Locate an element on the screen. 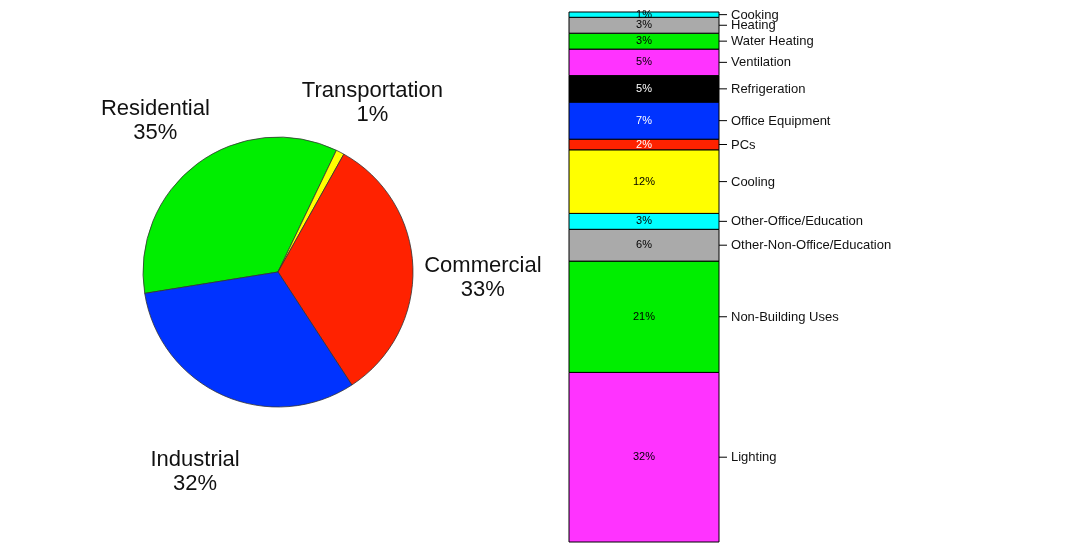 This screenshot has height=554, width=1068. data-label: 2% is located at coordinates (644, 143).